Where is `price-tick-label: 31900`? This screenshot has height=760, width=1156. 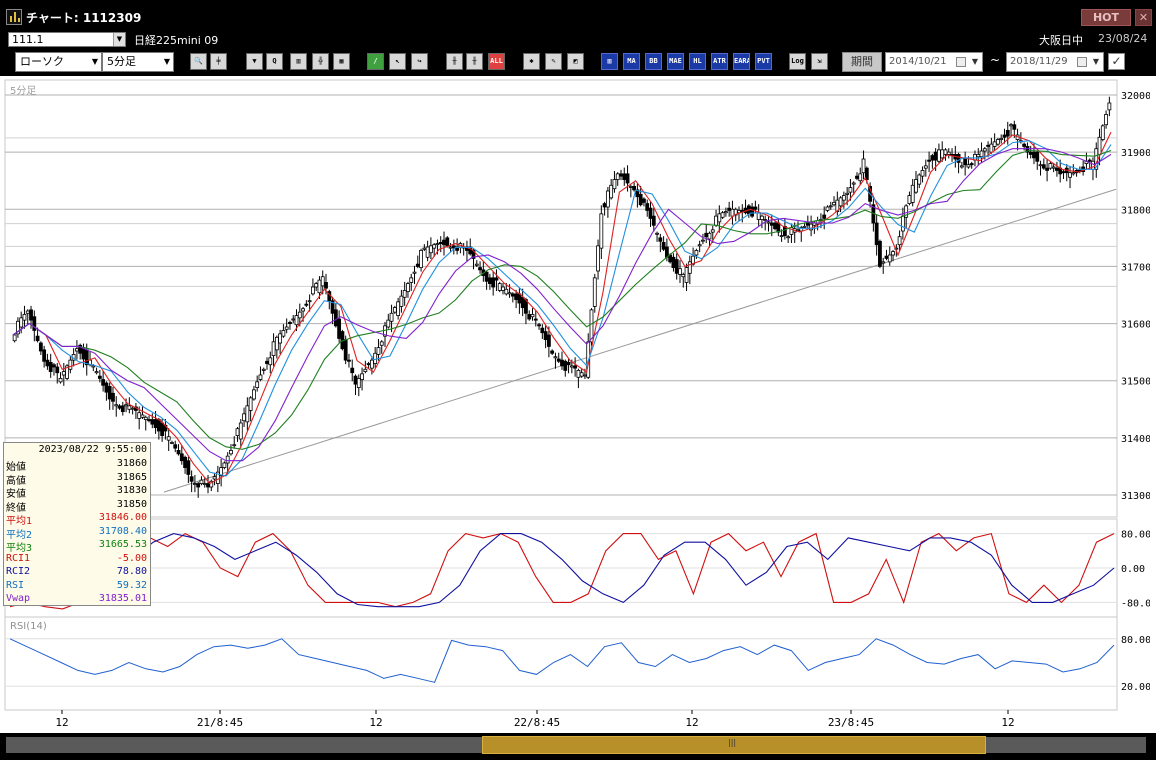 price-tick-label: 31900 is located at coordinates (1135, 153).